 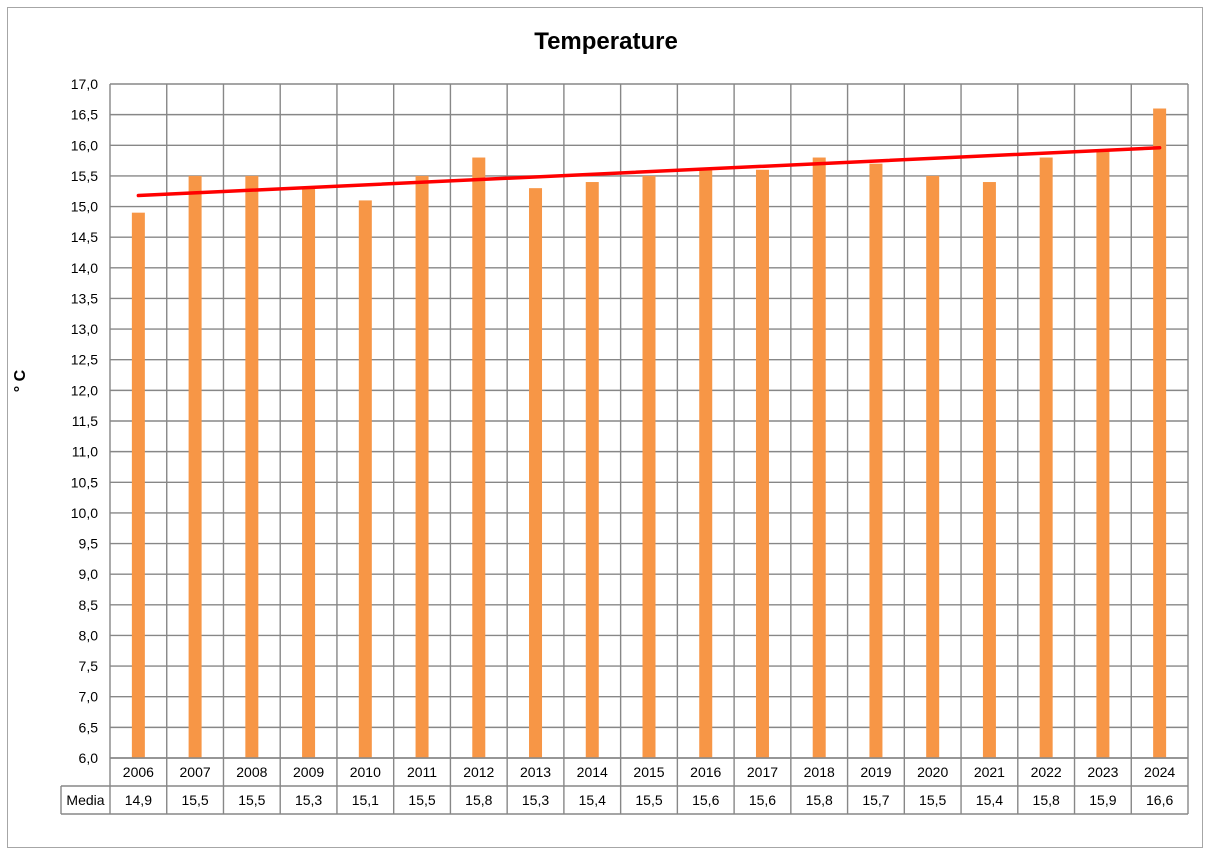 What do you see at coordinates (84, 329) in the screenshot?
I see `y-tick-label: 13,0` at bounding box center [84, 329].